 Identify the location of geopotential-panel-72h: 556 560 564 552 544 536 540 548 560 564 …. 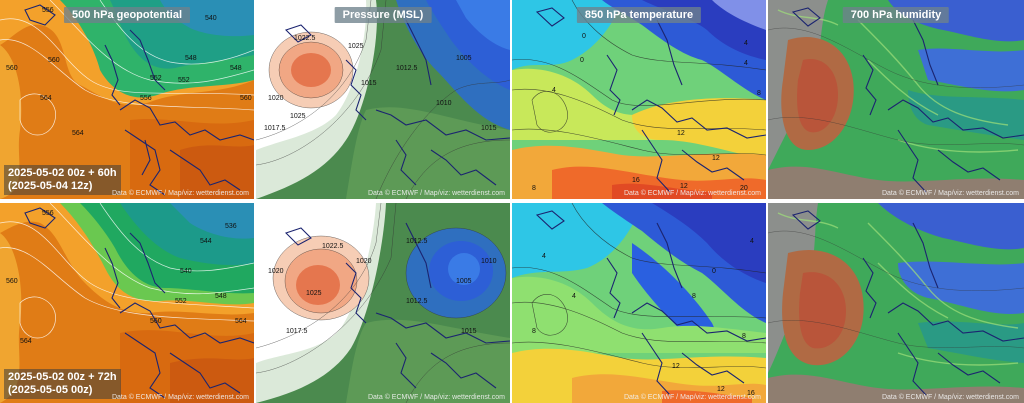
(127, 303).